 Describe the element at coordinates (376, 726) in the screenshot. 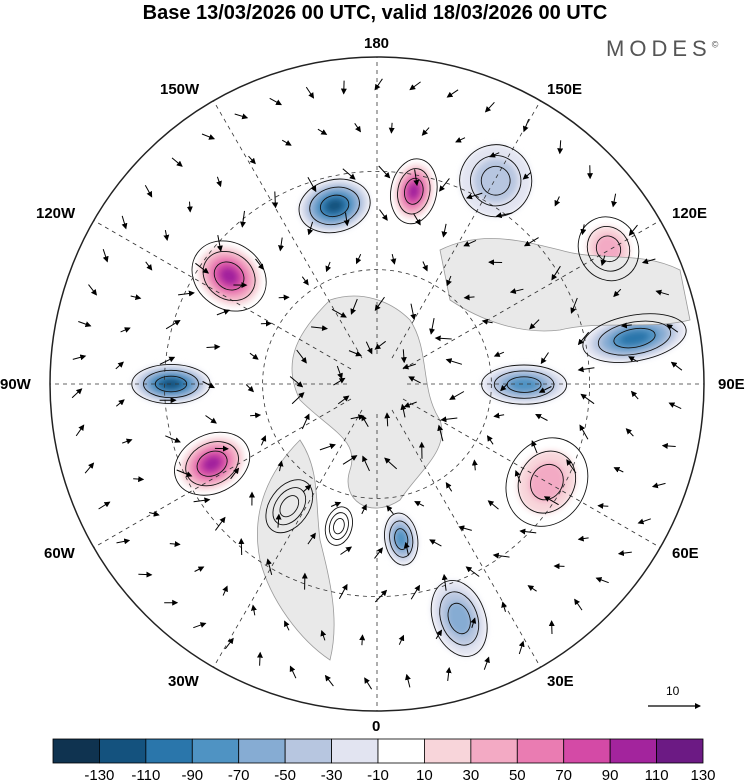

I see `lon-label-0: 0` at that location.